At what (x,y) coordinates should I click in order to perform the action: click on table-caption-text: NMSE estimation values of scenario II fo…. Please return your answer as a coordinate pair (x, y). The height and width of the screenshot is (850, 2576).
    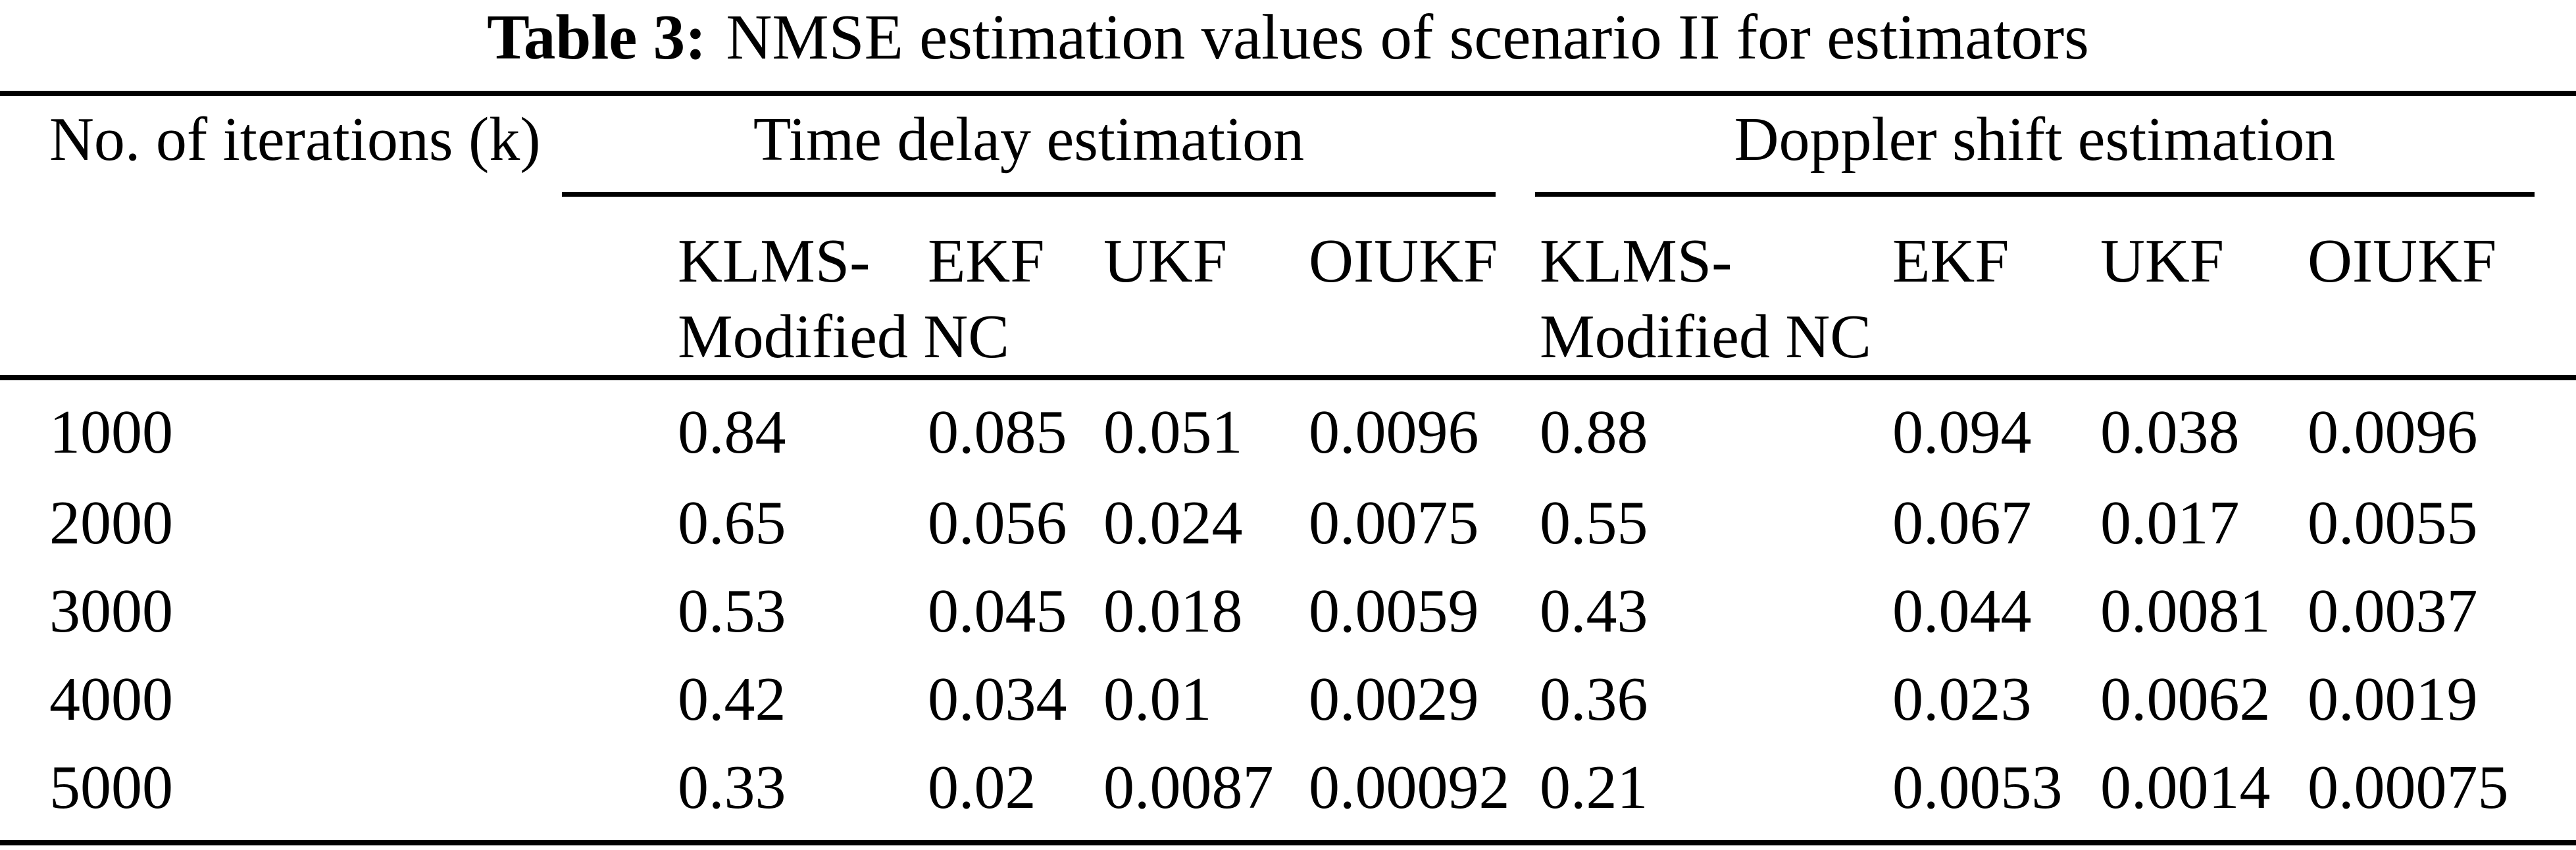
    Looking at the image, I should click on (1408, 37).